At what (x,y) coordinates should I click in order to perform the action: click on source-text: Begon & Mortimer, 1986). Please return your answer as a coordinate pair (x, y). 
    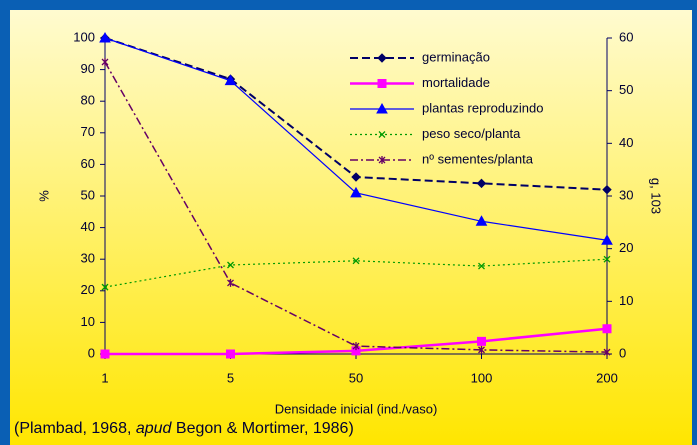
    Looking at the image, I should click on (262, 428).